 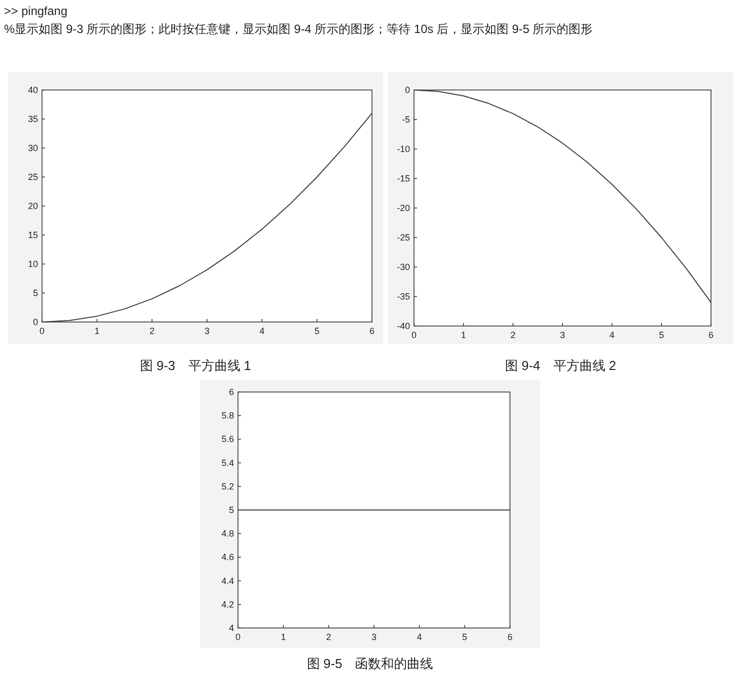 I want to click on y-tick-label: 5.6, so click(x=227, y=439).